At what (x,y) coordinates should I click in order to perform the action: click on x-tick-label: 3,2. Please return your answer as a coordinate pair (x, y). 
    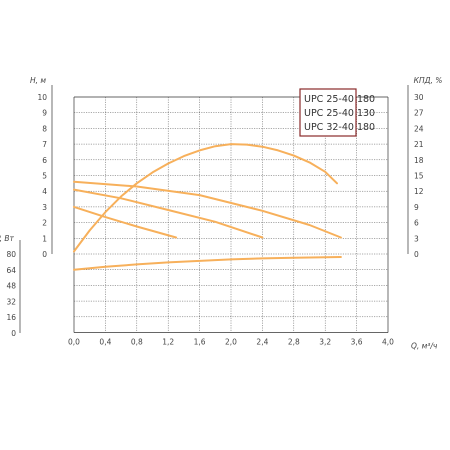
    Looking at the image, I should click on (325, 342).